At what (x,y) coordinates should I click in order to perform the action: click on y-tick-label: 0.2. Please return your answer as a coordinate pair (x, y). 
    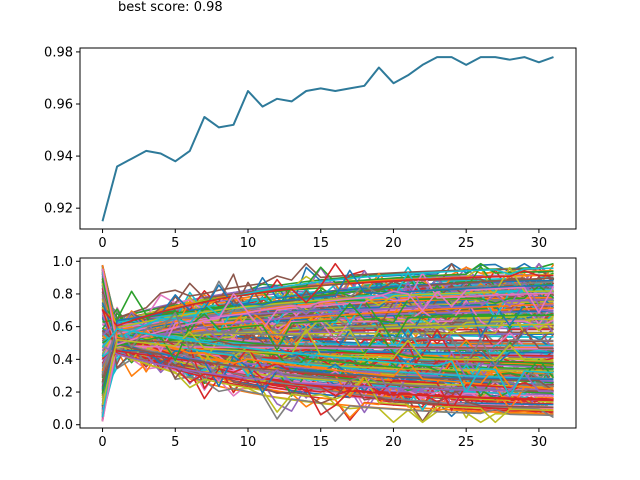
    Looking at the image, I should click on (62, 393).